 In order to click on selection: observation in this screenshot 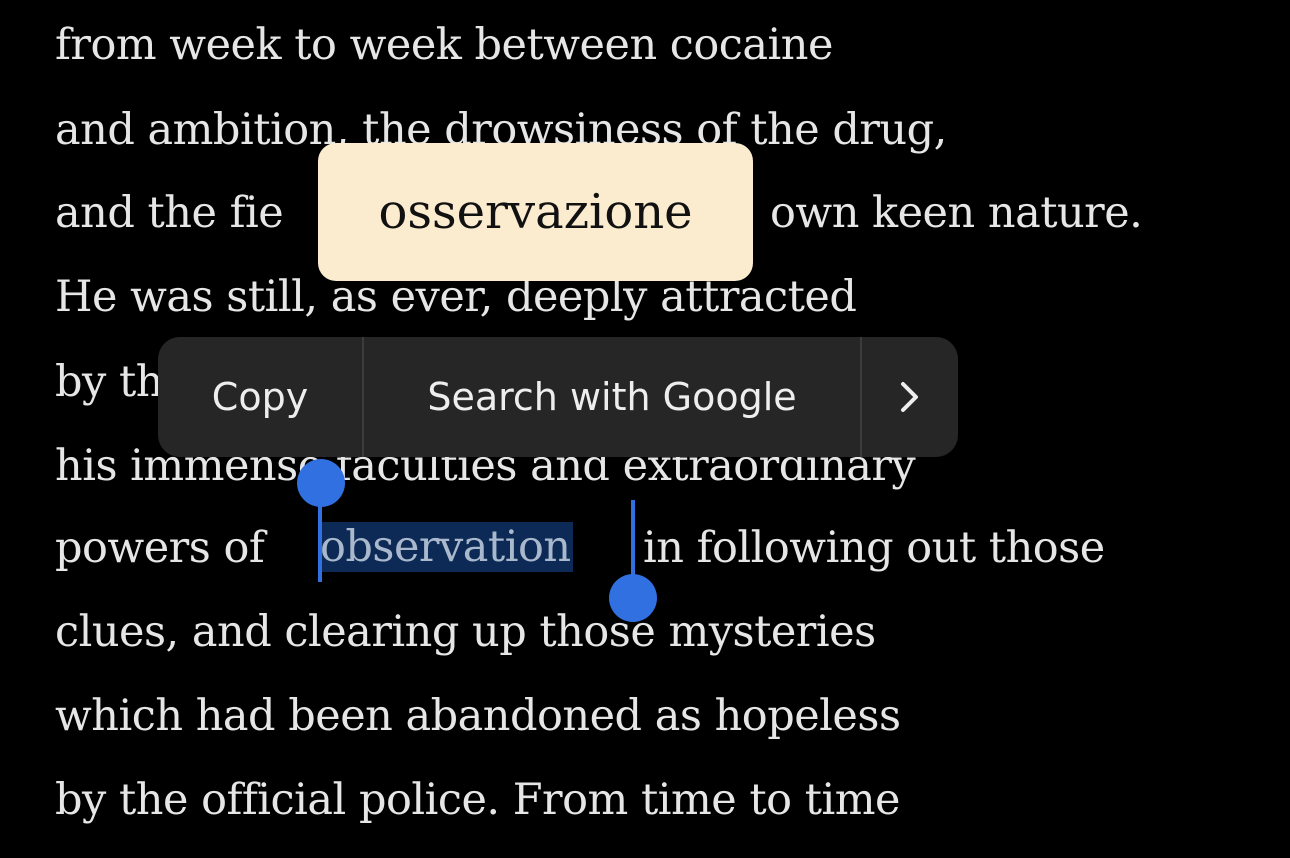, I will do `click(445, 547)`.